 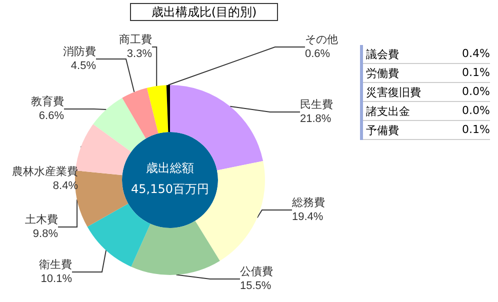 I want to click on text: 労働費, so click(x=382, y=73).